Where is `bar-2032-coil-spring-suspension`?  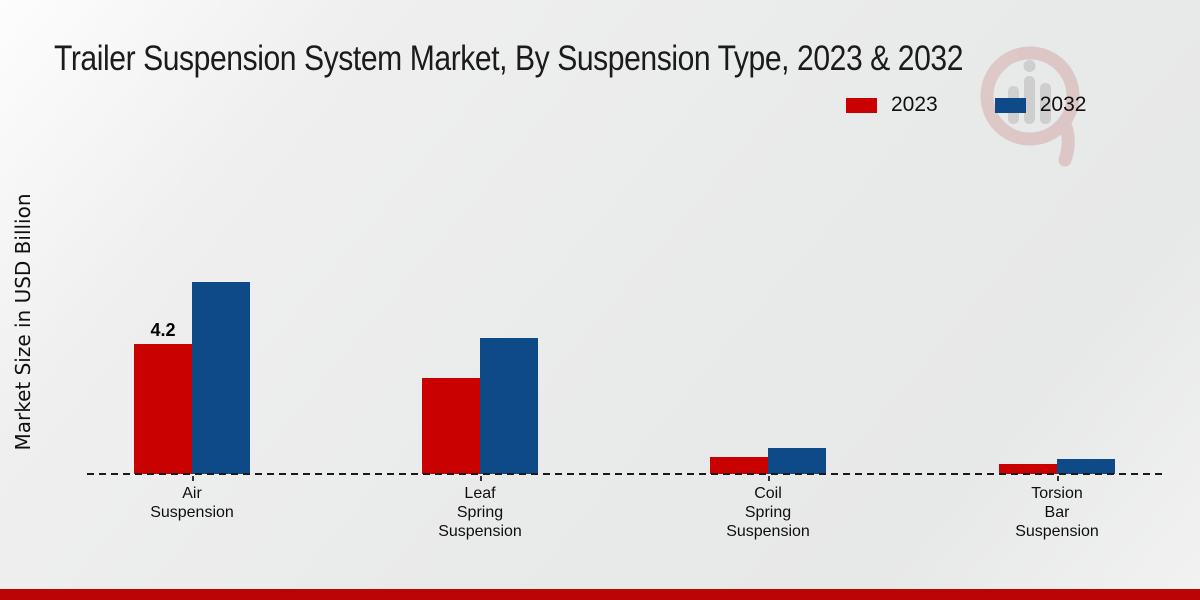 bar-2032-coil-spring-suspension is located at coordinates (797, 461).